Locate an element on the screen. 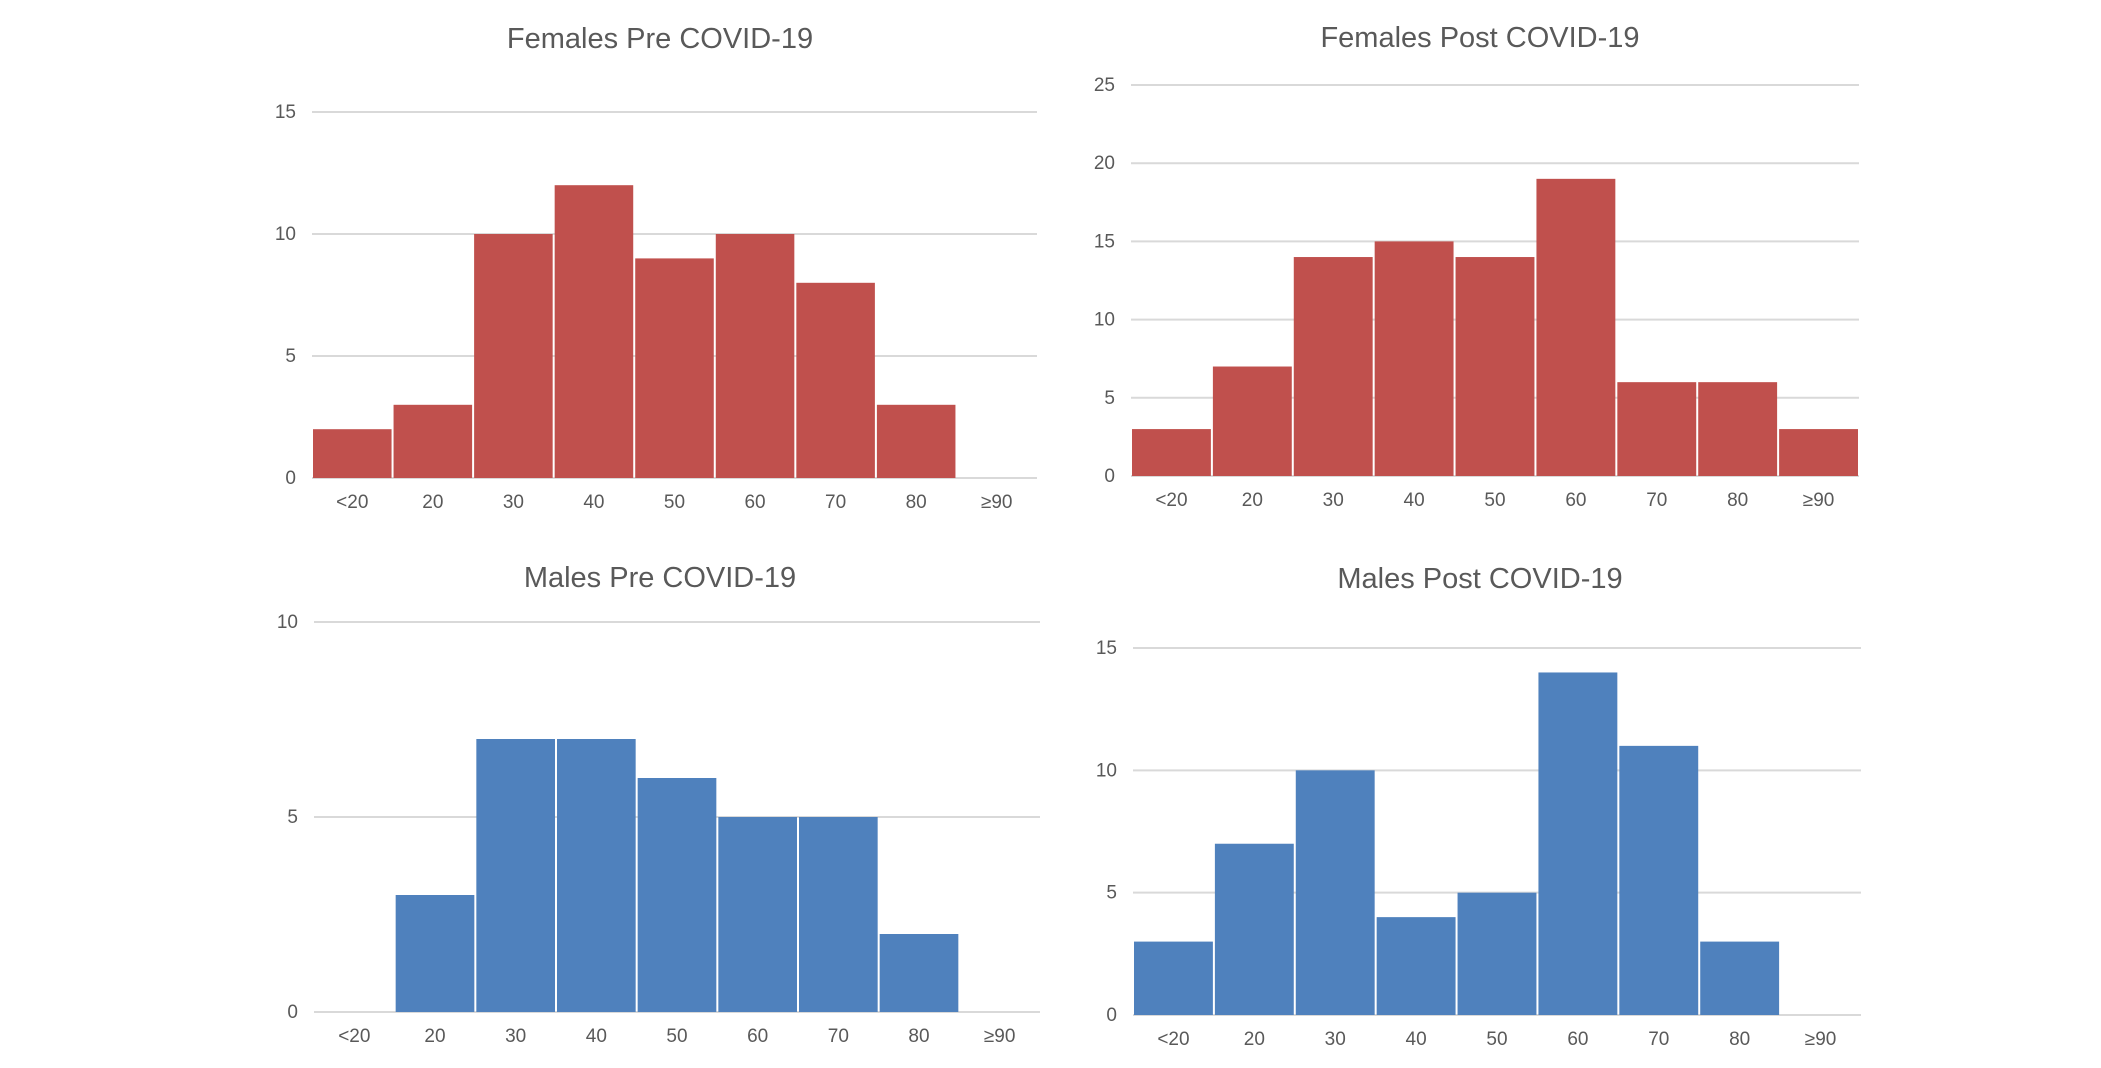 The width and height of the screenshot is (2101, 1068). chart-svg: 0 5 10 15 20 25 <20 20 30 40 50 60 70 80 ≥90 is located at coordinates (1476, 293).